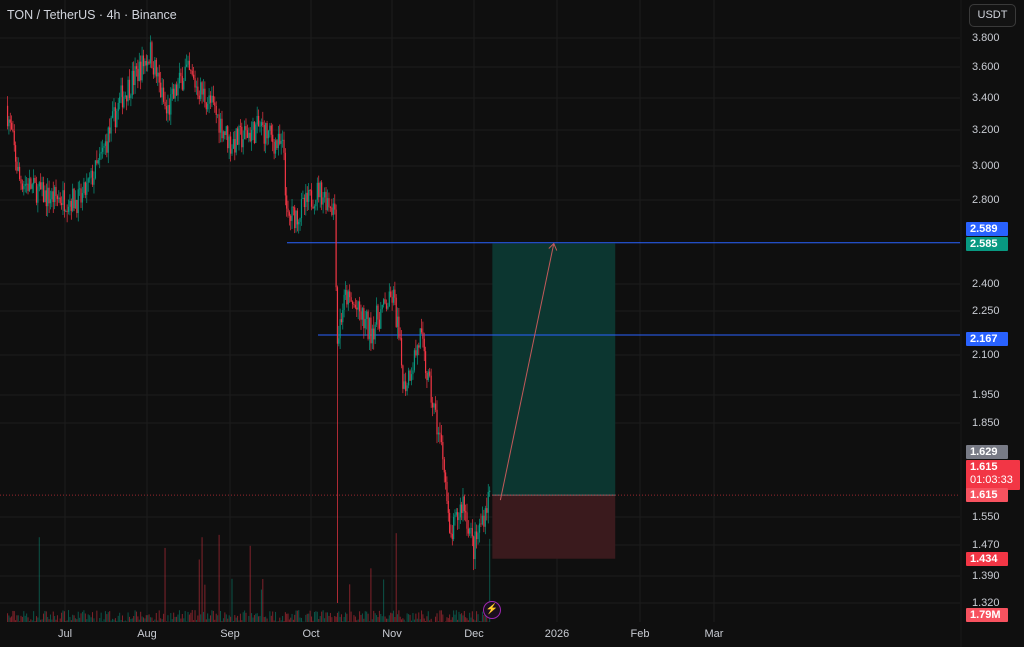 This screenshot has width=1024, height=647. I want to click on stop-zone, so click(554, 527).